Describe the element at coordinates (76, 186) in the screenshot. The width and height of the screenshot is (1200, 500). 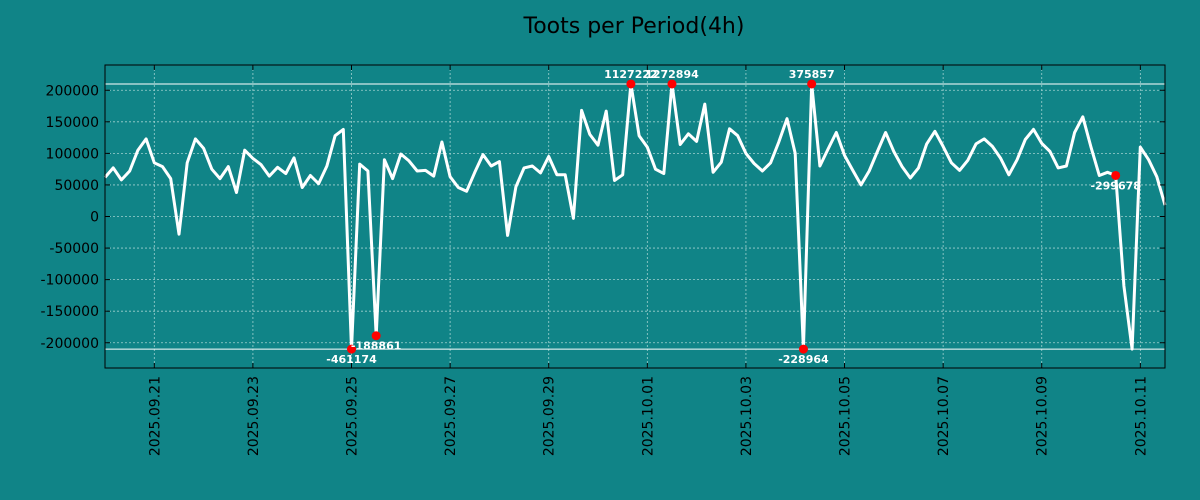
I see `y-tick-label: 50000` at that location.